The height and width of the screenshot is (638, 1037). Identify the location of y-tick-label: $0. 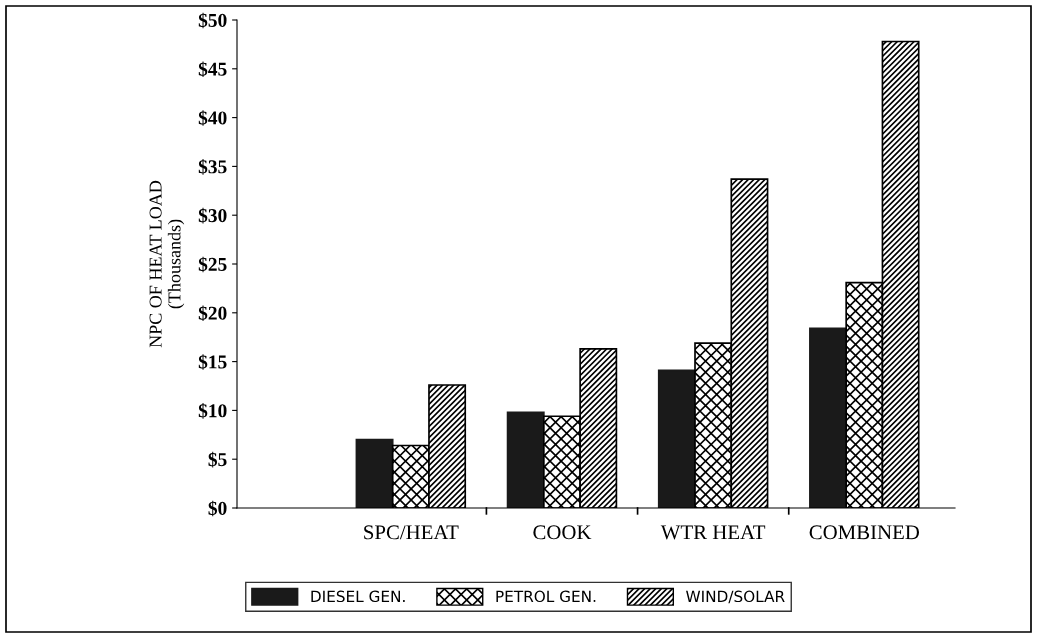
(217, 508).